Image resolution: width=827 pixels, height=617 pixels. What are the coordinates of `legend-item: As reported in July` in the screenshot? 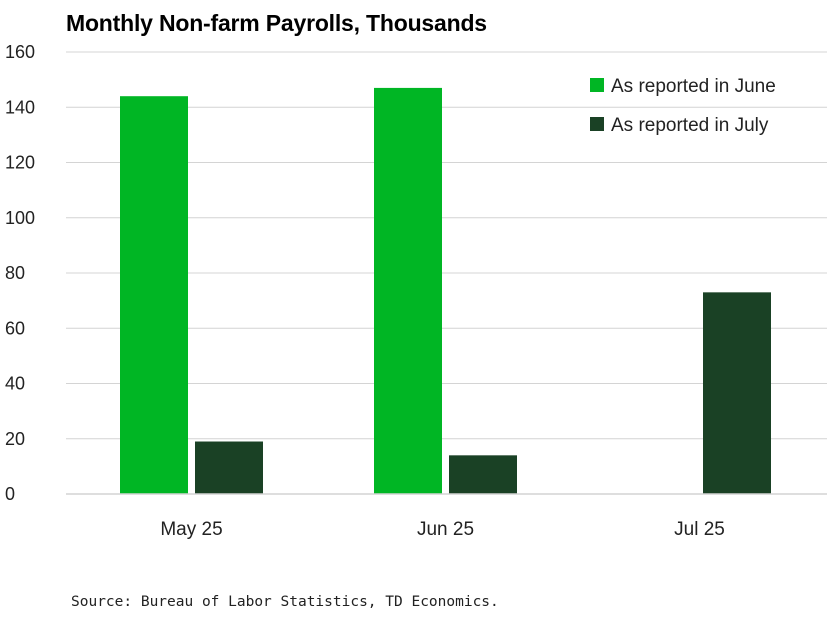 It's located at (679, 125).